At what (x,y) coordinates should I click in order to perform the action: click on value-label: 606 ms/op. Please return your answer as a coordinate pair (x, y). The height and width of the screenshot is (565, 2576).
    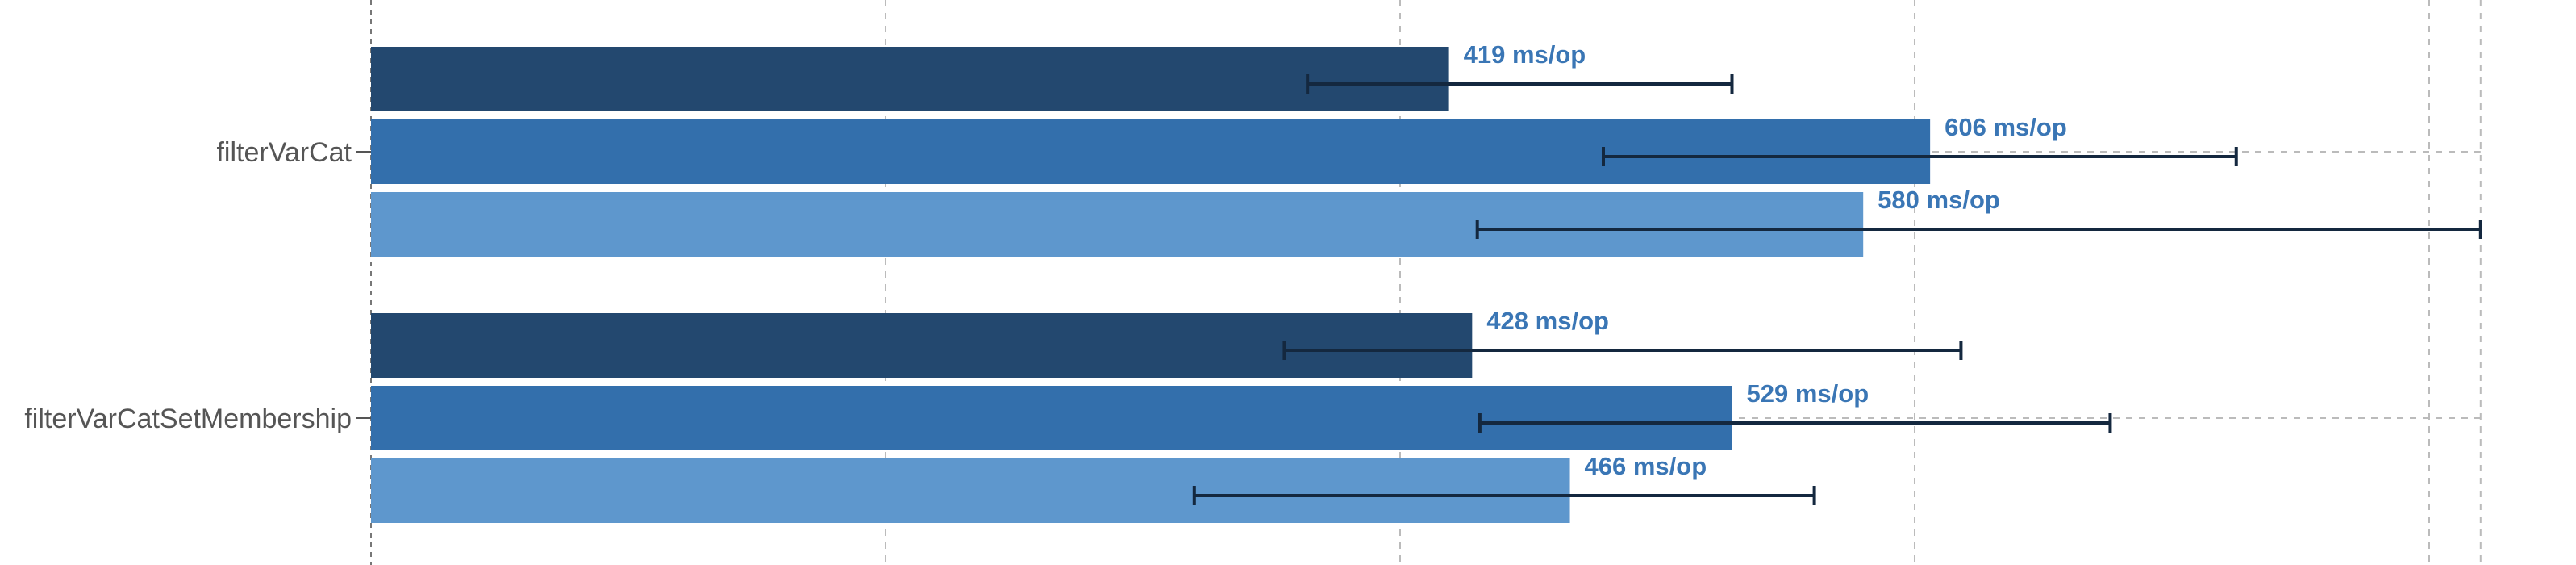
    Looking at the image, I should click on (2006, 127).